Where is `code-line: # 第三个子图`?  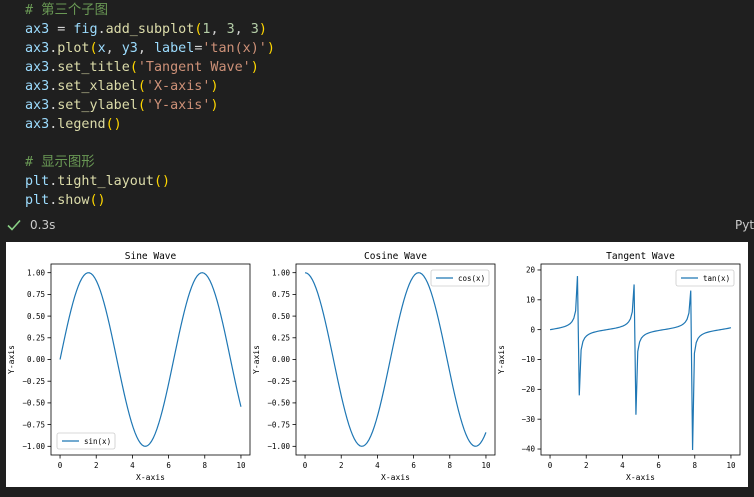 code-line: # 第三个子图 is located at coordinates (66, 10).